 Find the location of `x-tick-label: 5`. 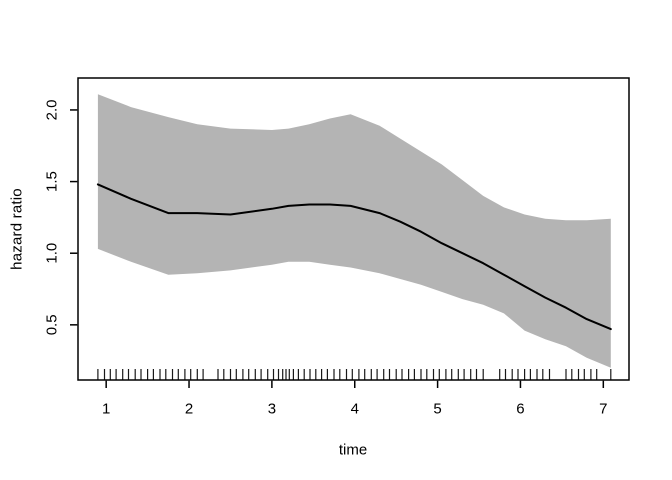

x-tick-label: 5 is located at coordinates (437, 409).